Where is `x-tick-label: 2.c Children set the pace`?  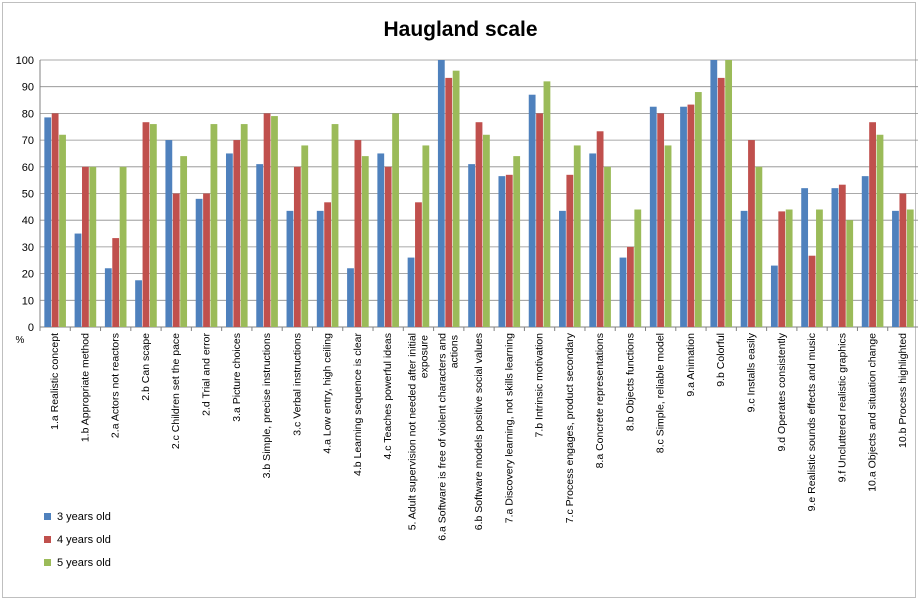 x-tick-label: 2.c Children set the pace is located at coordinates (176, 391).